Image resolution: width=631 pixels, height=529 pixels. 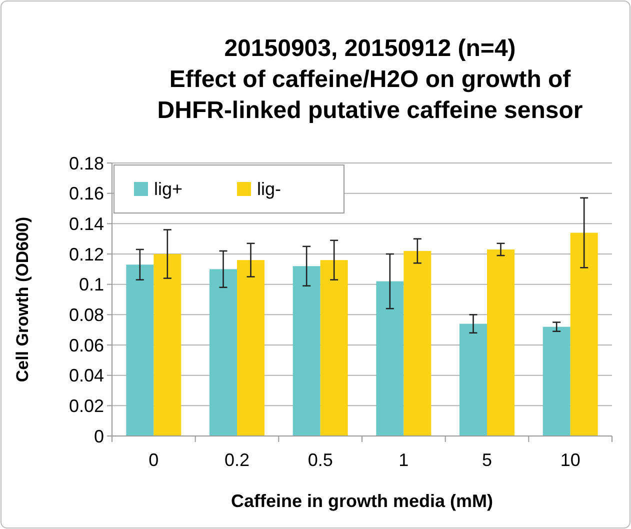 What do you see at coordinates (269, 189) in the screenshot?
I see `legend-label: lig-` at bounding box center [269, 189].